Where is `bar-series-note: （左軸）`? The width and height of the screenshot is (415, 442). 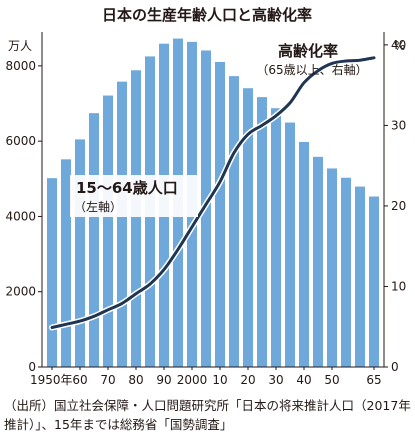 bar-series-note: （左軸） is located at coordinates (98, 206).